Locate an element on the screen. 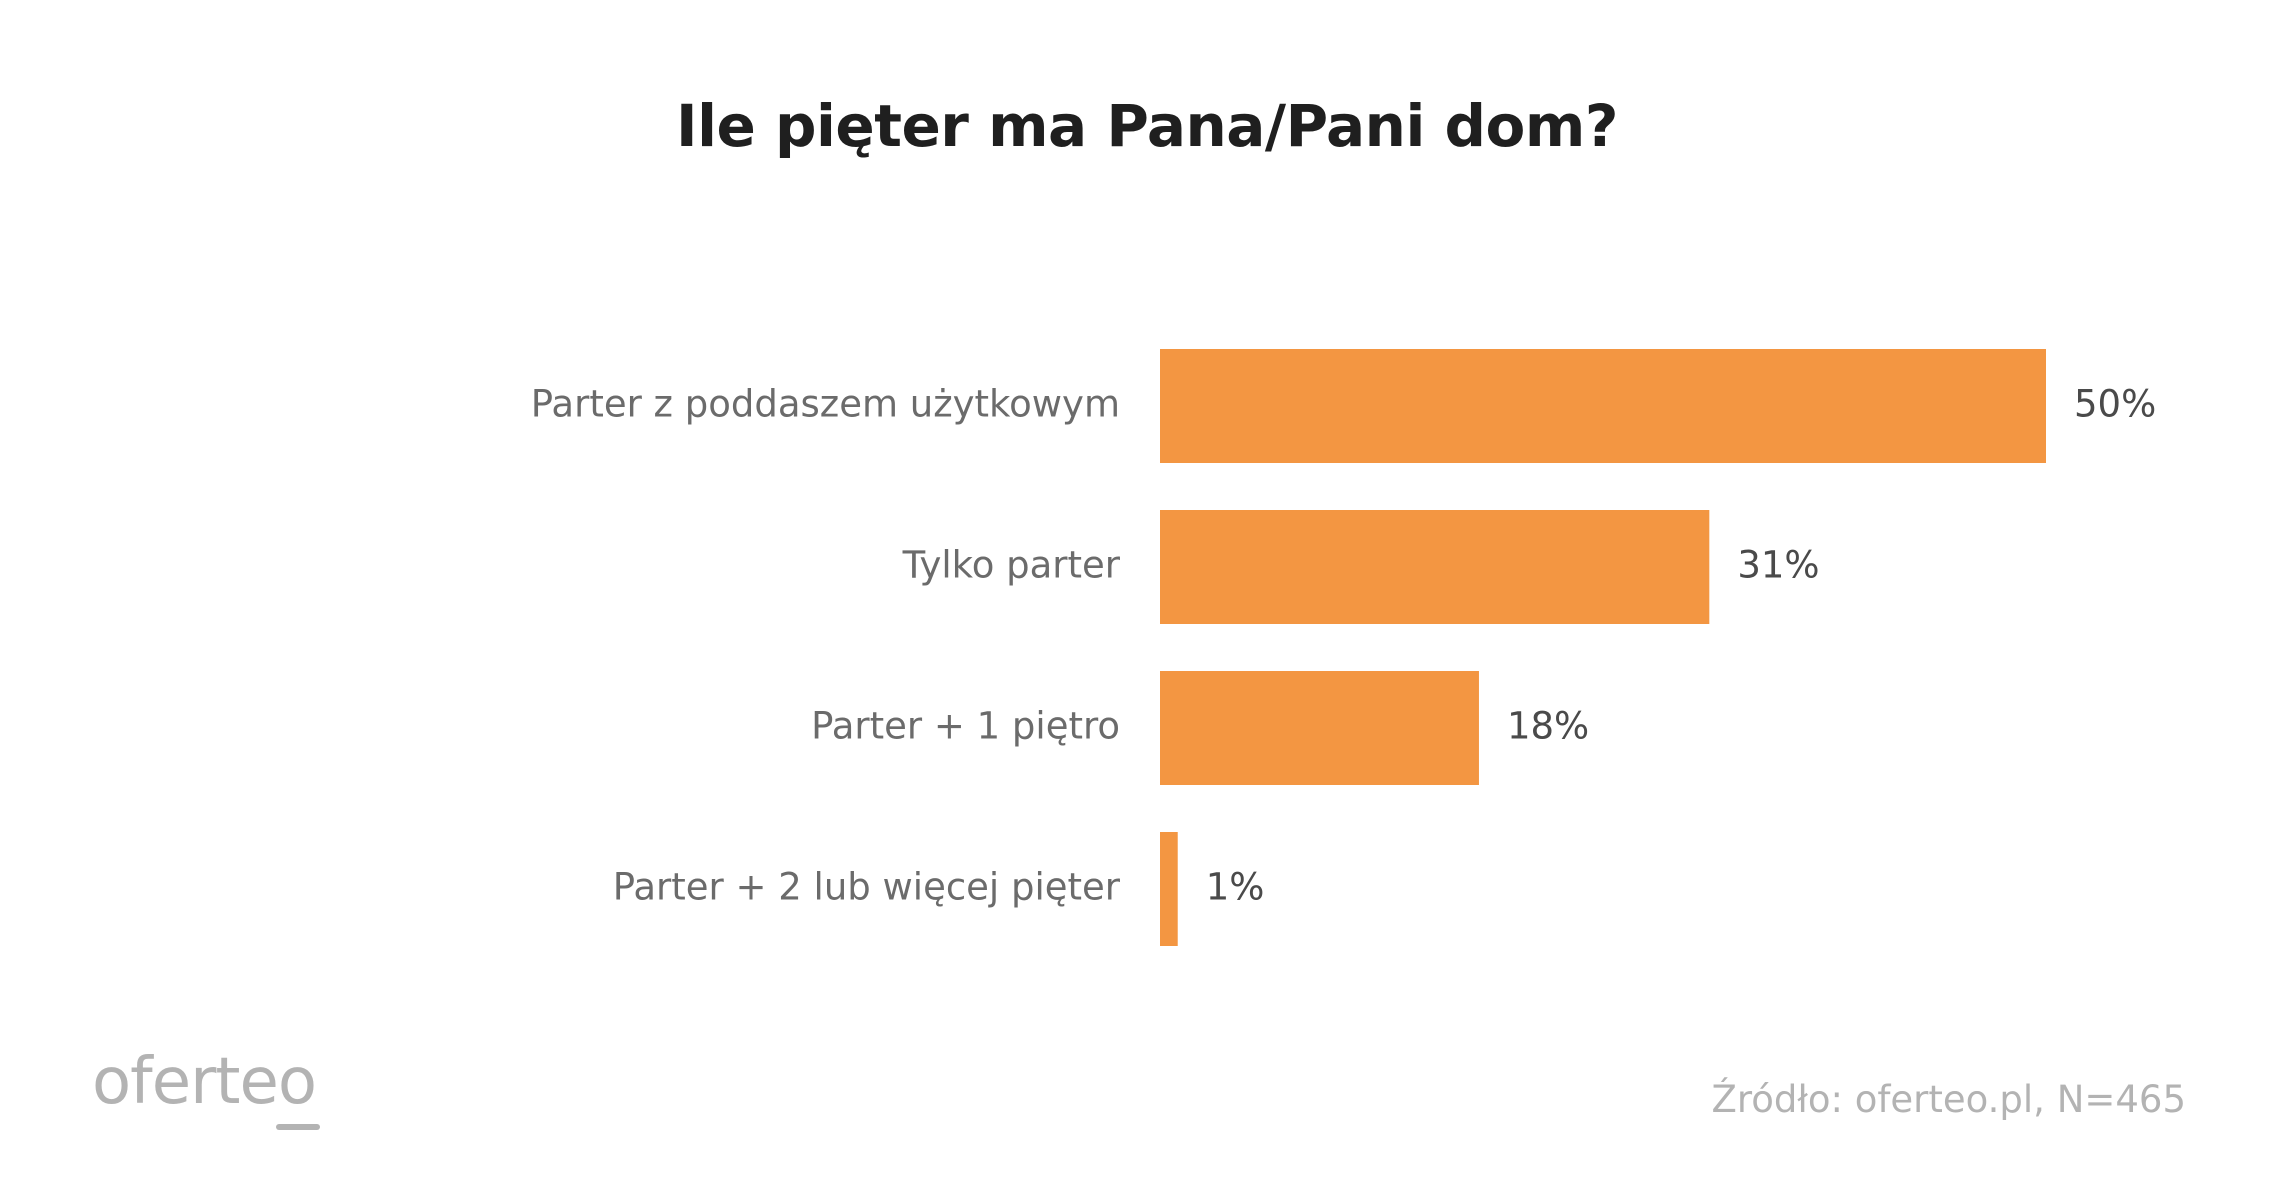 Image resolution: width=2294 pixels, height=1198 pixels. category-label-3: Parter + 1 piętro is located at coordinates (965, 726).